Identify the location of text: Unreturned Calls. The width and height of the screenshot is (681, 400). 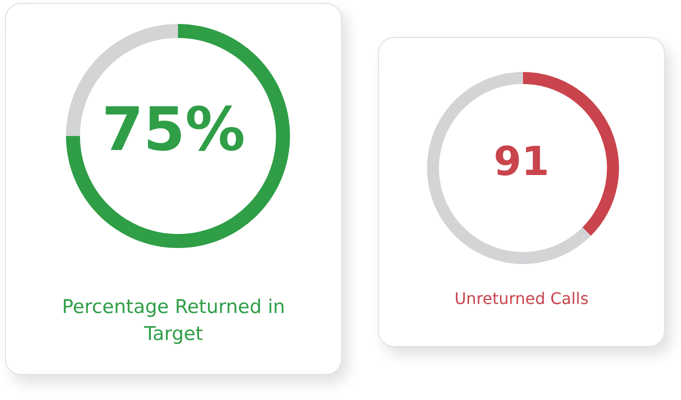
(521, 299).